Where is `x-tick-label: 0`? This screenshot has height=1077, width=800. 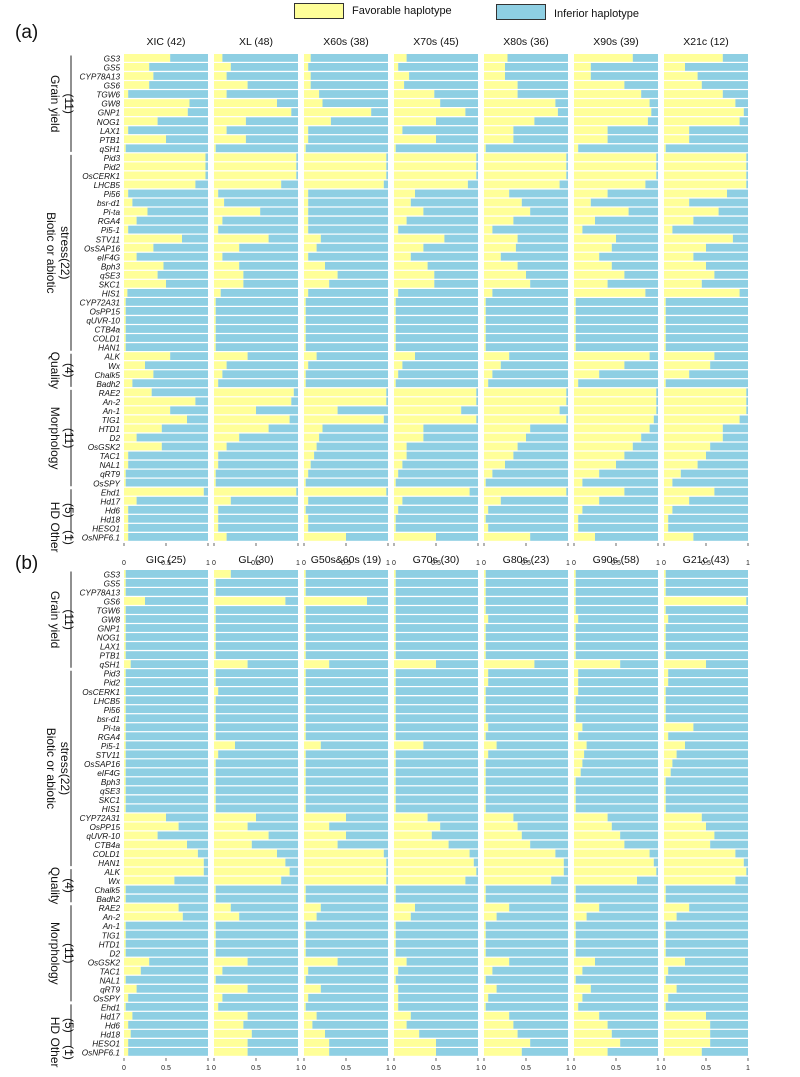
x-tick-label: 0 is located at coordinates (484, 1068).